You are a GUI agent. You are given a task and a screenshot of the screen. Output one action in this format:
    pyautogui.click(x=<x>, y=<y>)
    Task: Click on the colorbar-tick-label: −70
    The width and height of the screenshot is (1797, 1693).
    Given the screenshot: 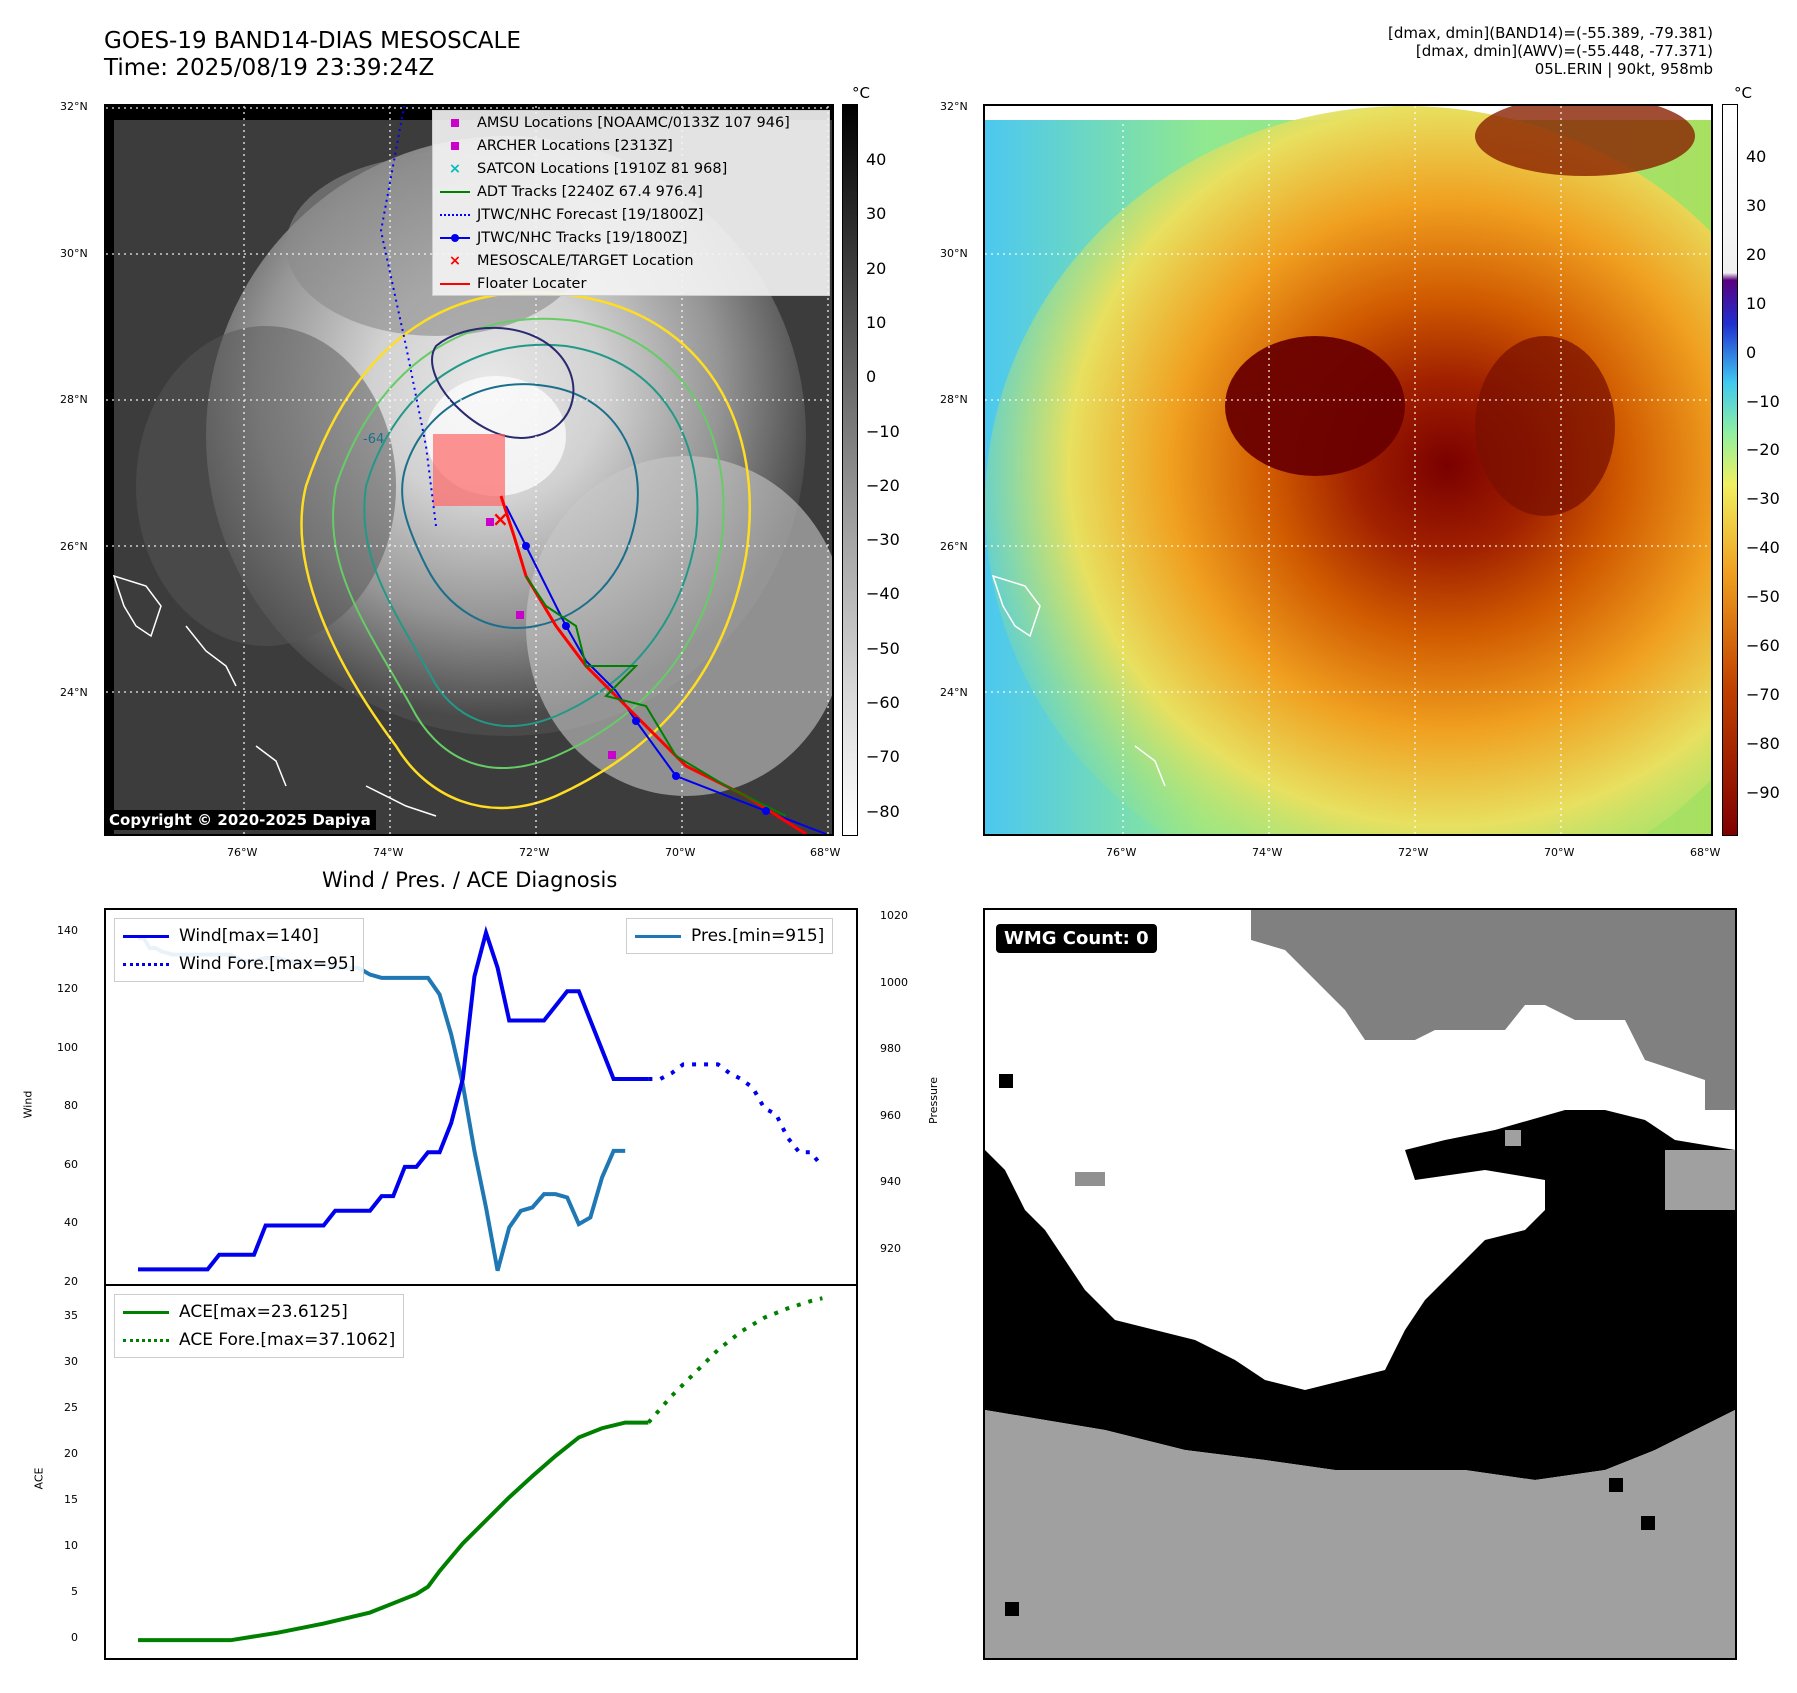 What is the action you would take?
    pyautogui.click(x=1763, y=694)
    